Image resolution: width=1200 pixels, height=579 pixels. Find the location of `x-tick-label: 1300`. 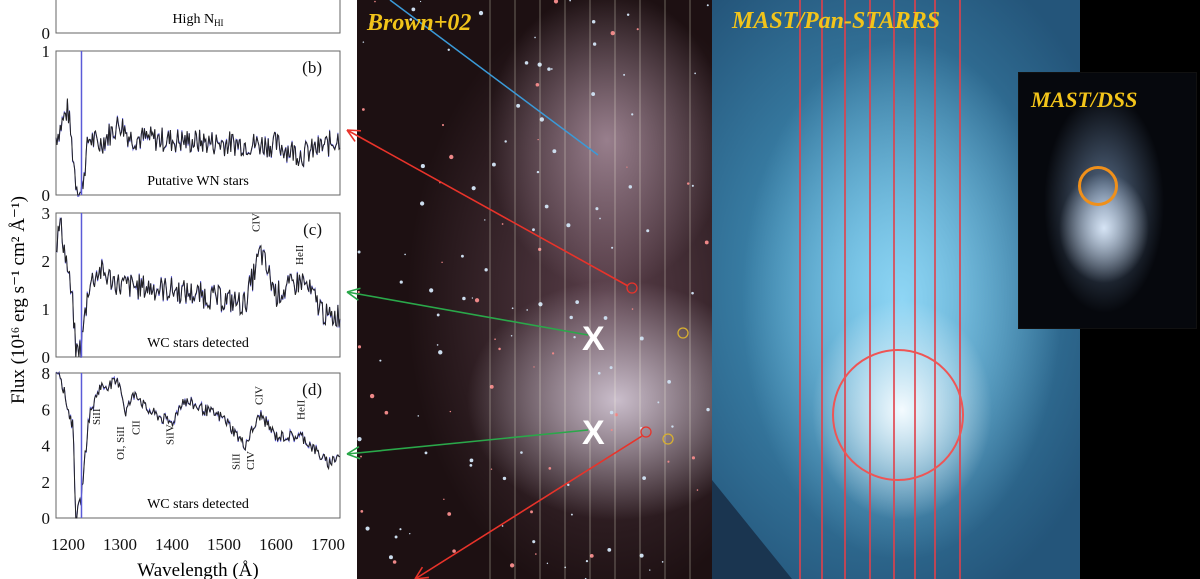

x-tick-label: 1300 is located at coordinates (120, 544).